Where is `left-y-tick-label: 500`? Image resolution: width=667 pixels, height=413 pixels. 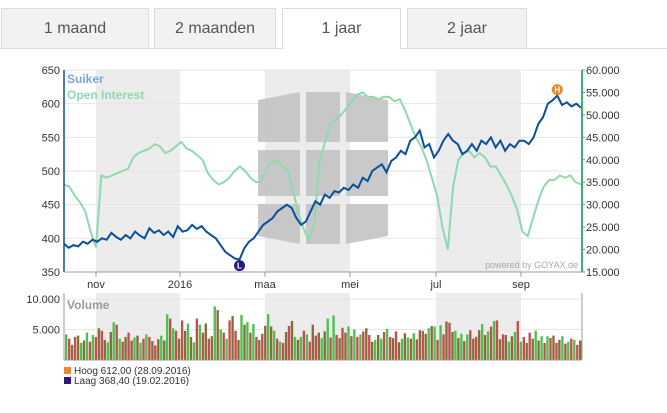
left-y-tick-label: 500 is located at coordinates (51, 172).